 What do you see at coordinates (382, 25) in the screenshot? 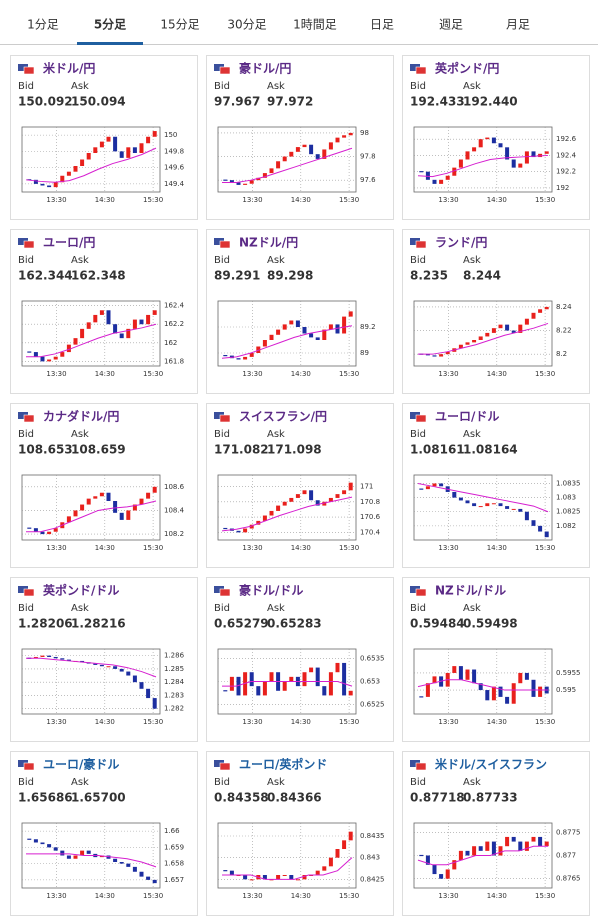
I see `tab: 日足` at bounding box center [382, 25].